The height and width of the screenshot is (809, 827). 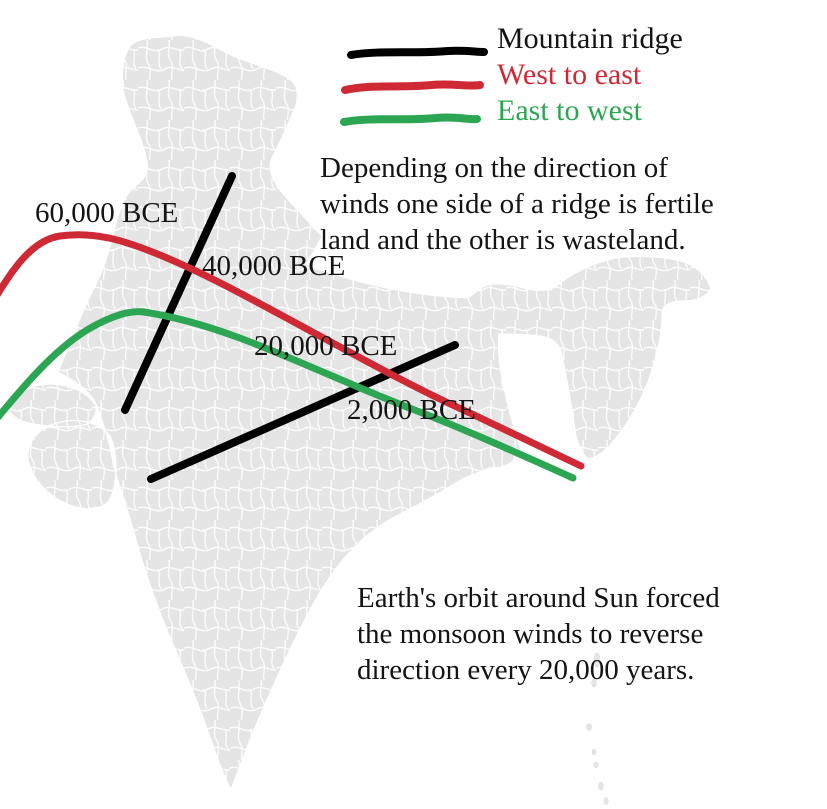 What do you see at coordinates (597, 728) in the screenshot?
I see `andaman-islands-dots` at bounding box center [597, 728].